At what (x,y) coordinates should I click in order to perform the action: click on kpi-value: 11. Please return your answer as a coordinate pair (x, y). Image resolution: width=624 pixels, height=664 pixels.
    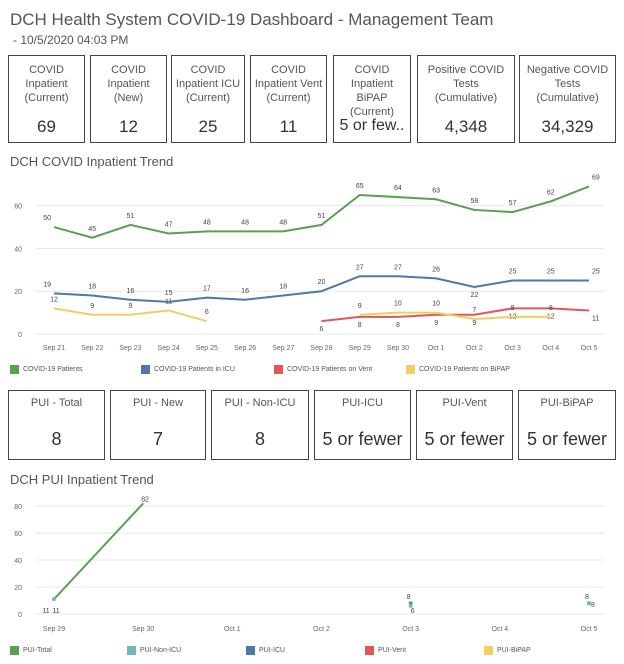
    Looking at the image, I should click on (288, 126).